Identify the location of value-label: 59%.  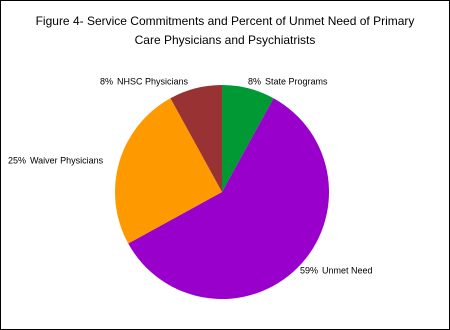
(309, 270).